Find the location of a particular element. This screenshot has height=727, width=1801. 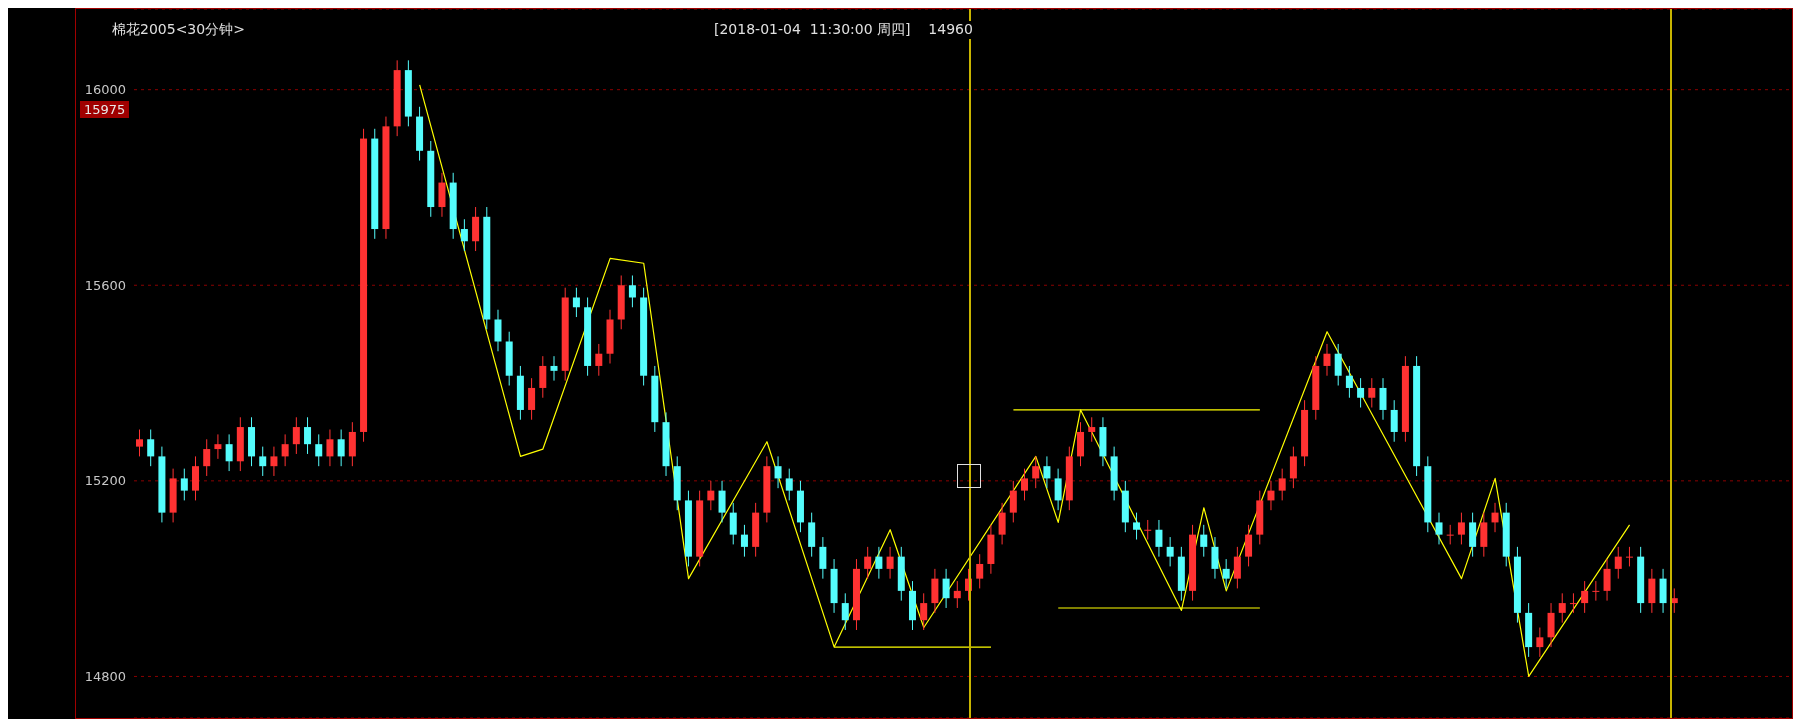

y-tick-label: 15600 is located at coordinates (105, 285).